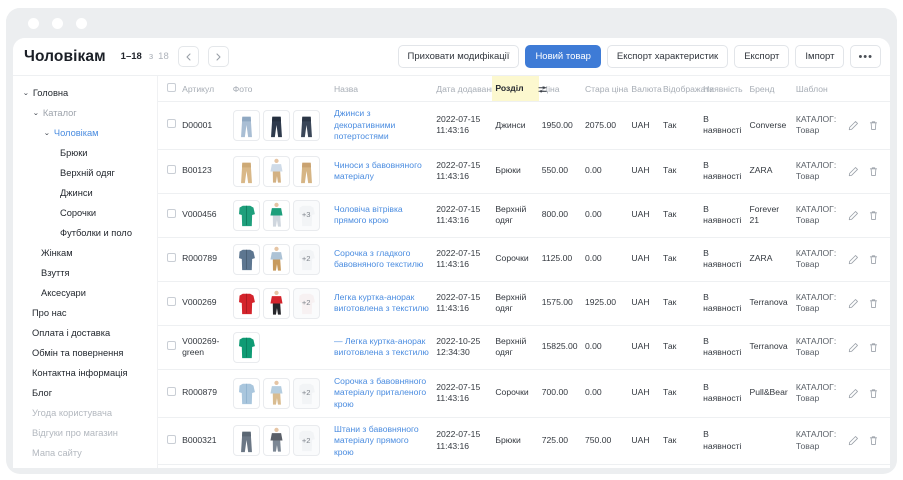 The image size is (903, 480). What do you see at coordinates (81, 23) in the screenshot?
I see `window-maximize-dot` at bounding box center [81, 23].